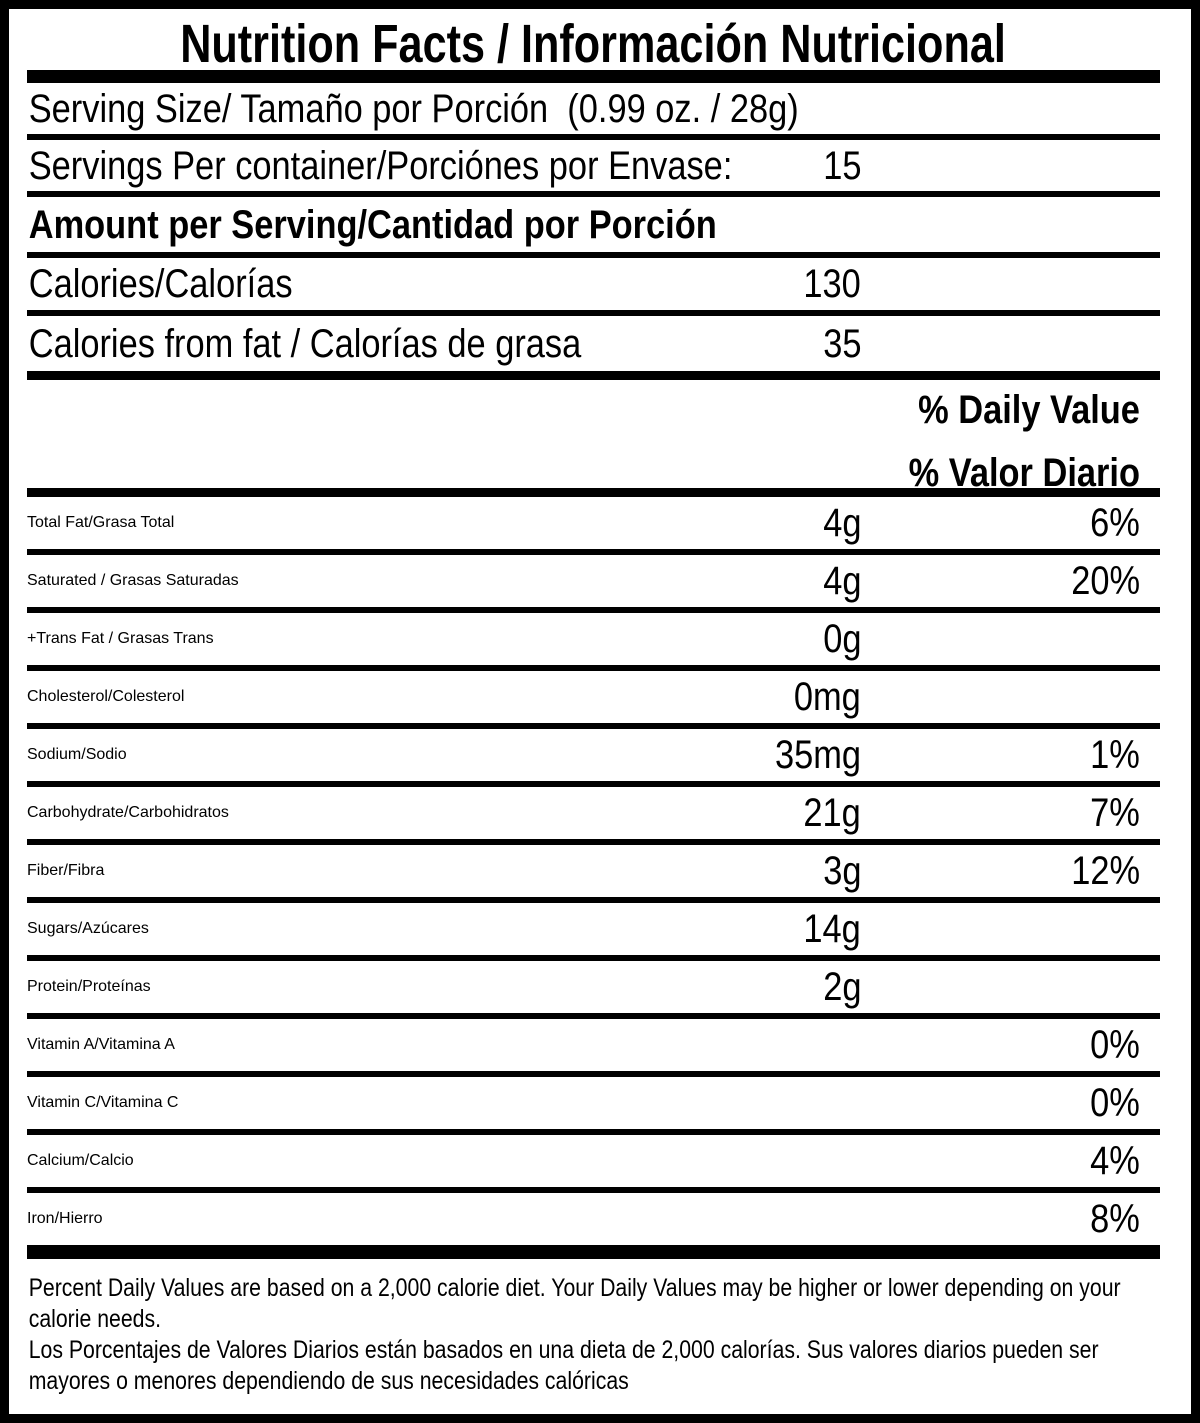  I want to click on nutrient-row: Protein/Proteínas 2g, so click(593, 990).